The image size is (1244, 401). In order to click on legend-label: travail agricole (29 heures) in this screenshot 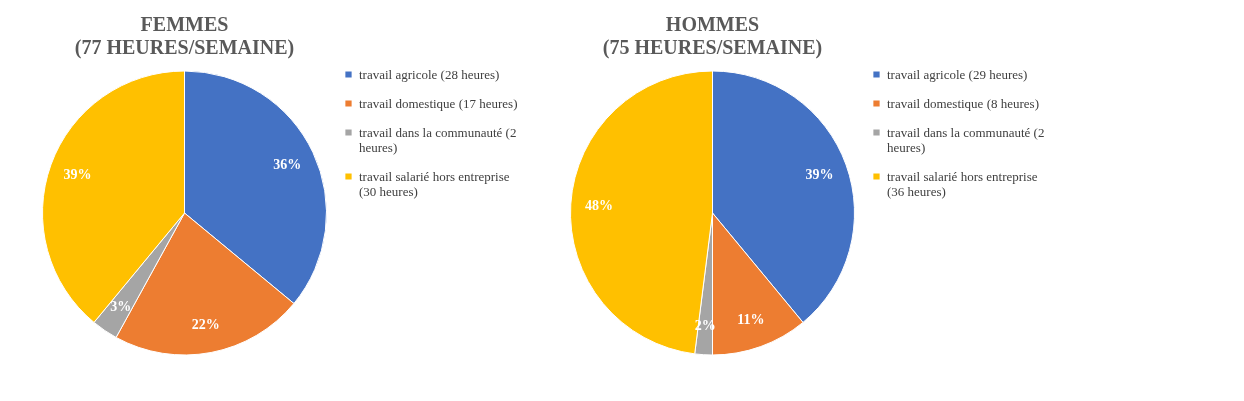, I will do `click(957, 74)`.